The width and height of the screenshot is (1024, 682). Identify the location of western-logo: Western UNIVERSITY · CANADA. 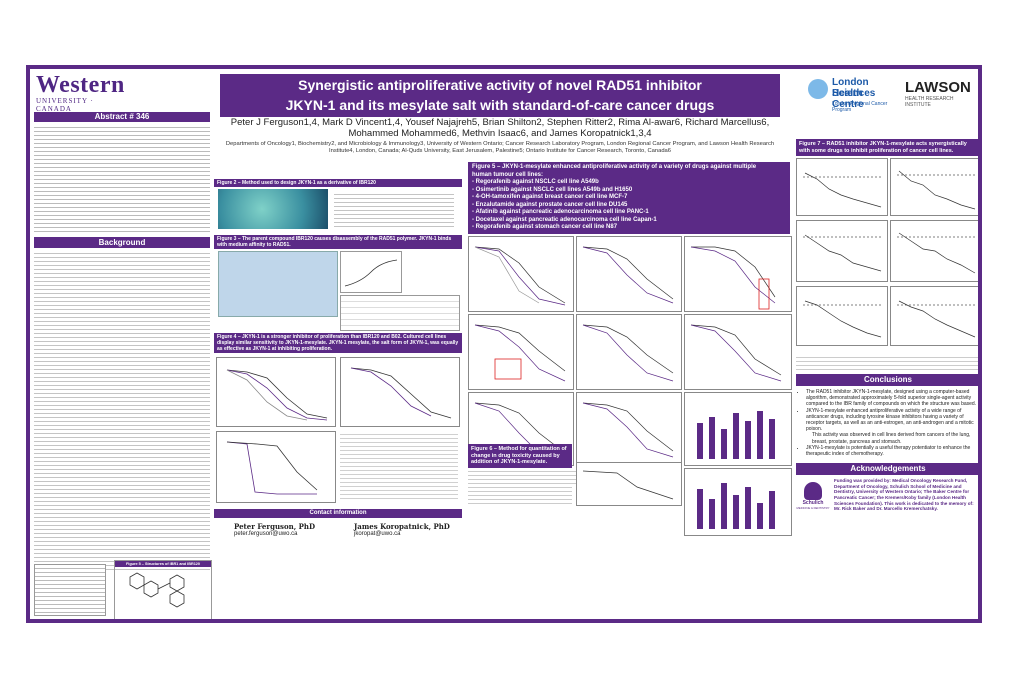
(82, 92).